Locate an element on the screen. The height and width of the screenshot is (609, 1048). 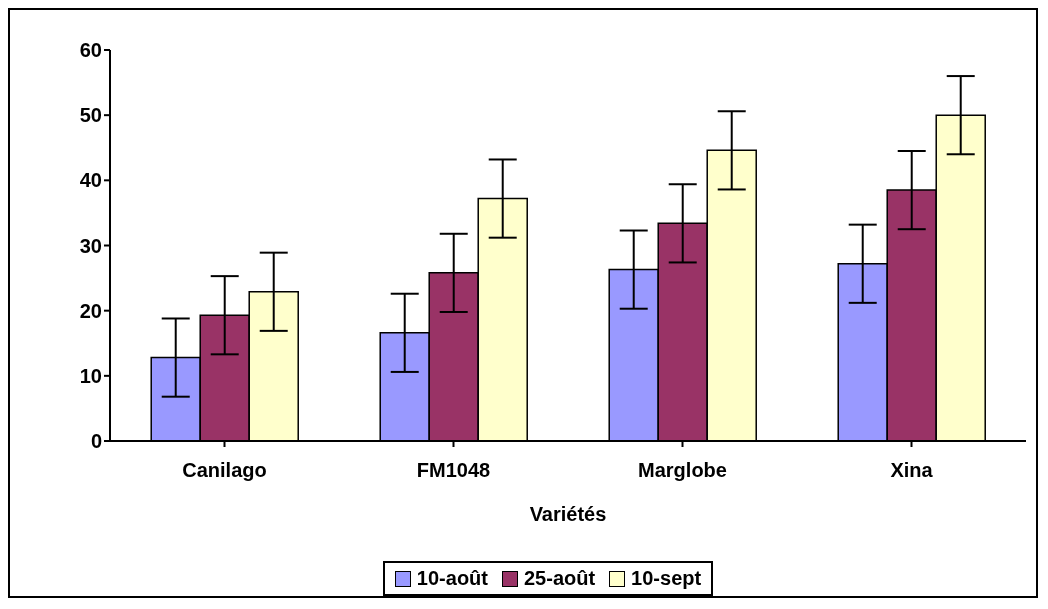
legend-label: 10-août is located at coordinates (451, 578).